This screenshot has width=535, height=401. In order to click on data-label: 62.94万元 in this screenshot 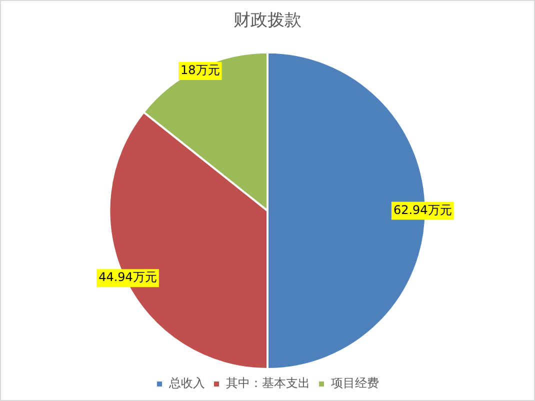, I will do `click(422, 209)`.